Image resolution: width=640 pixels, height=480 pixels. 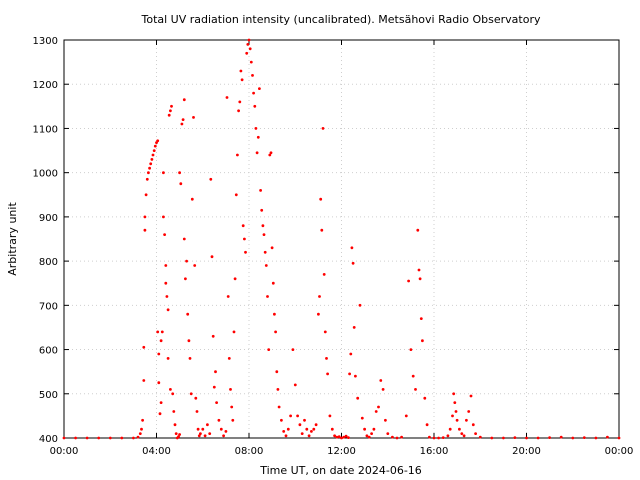 What do you see at coordinates (48, 351) in the screenshot?
I see `y-tick-label: 600` at bounding box center [48, 351].